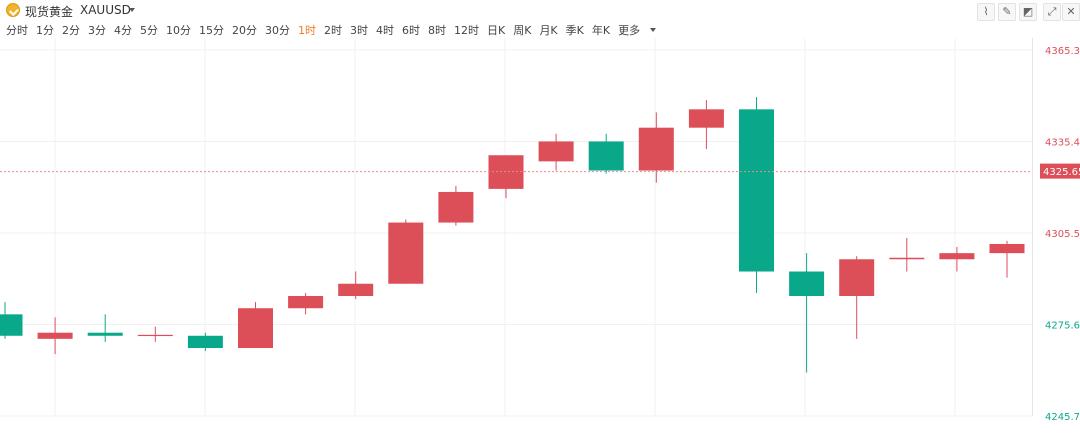 This screenshot has height=439, width=1080. I want to click on period-item: 1时, so click(307, 30).